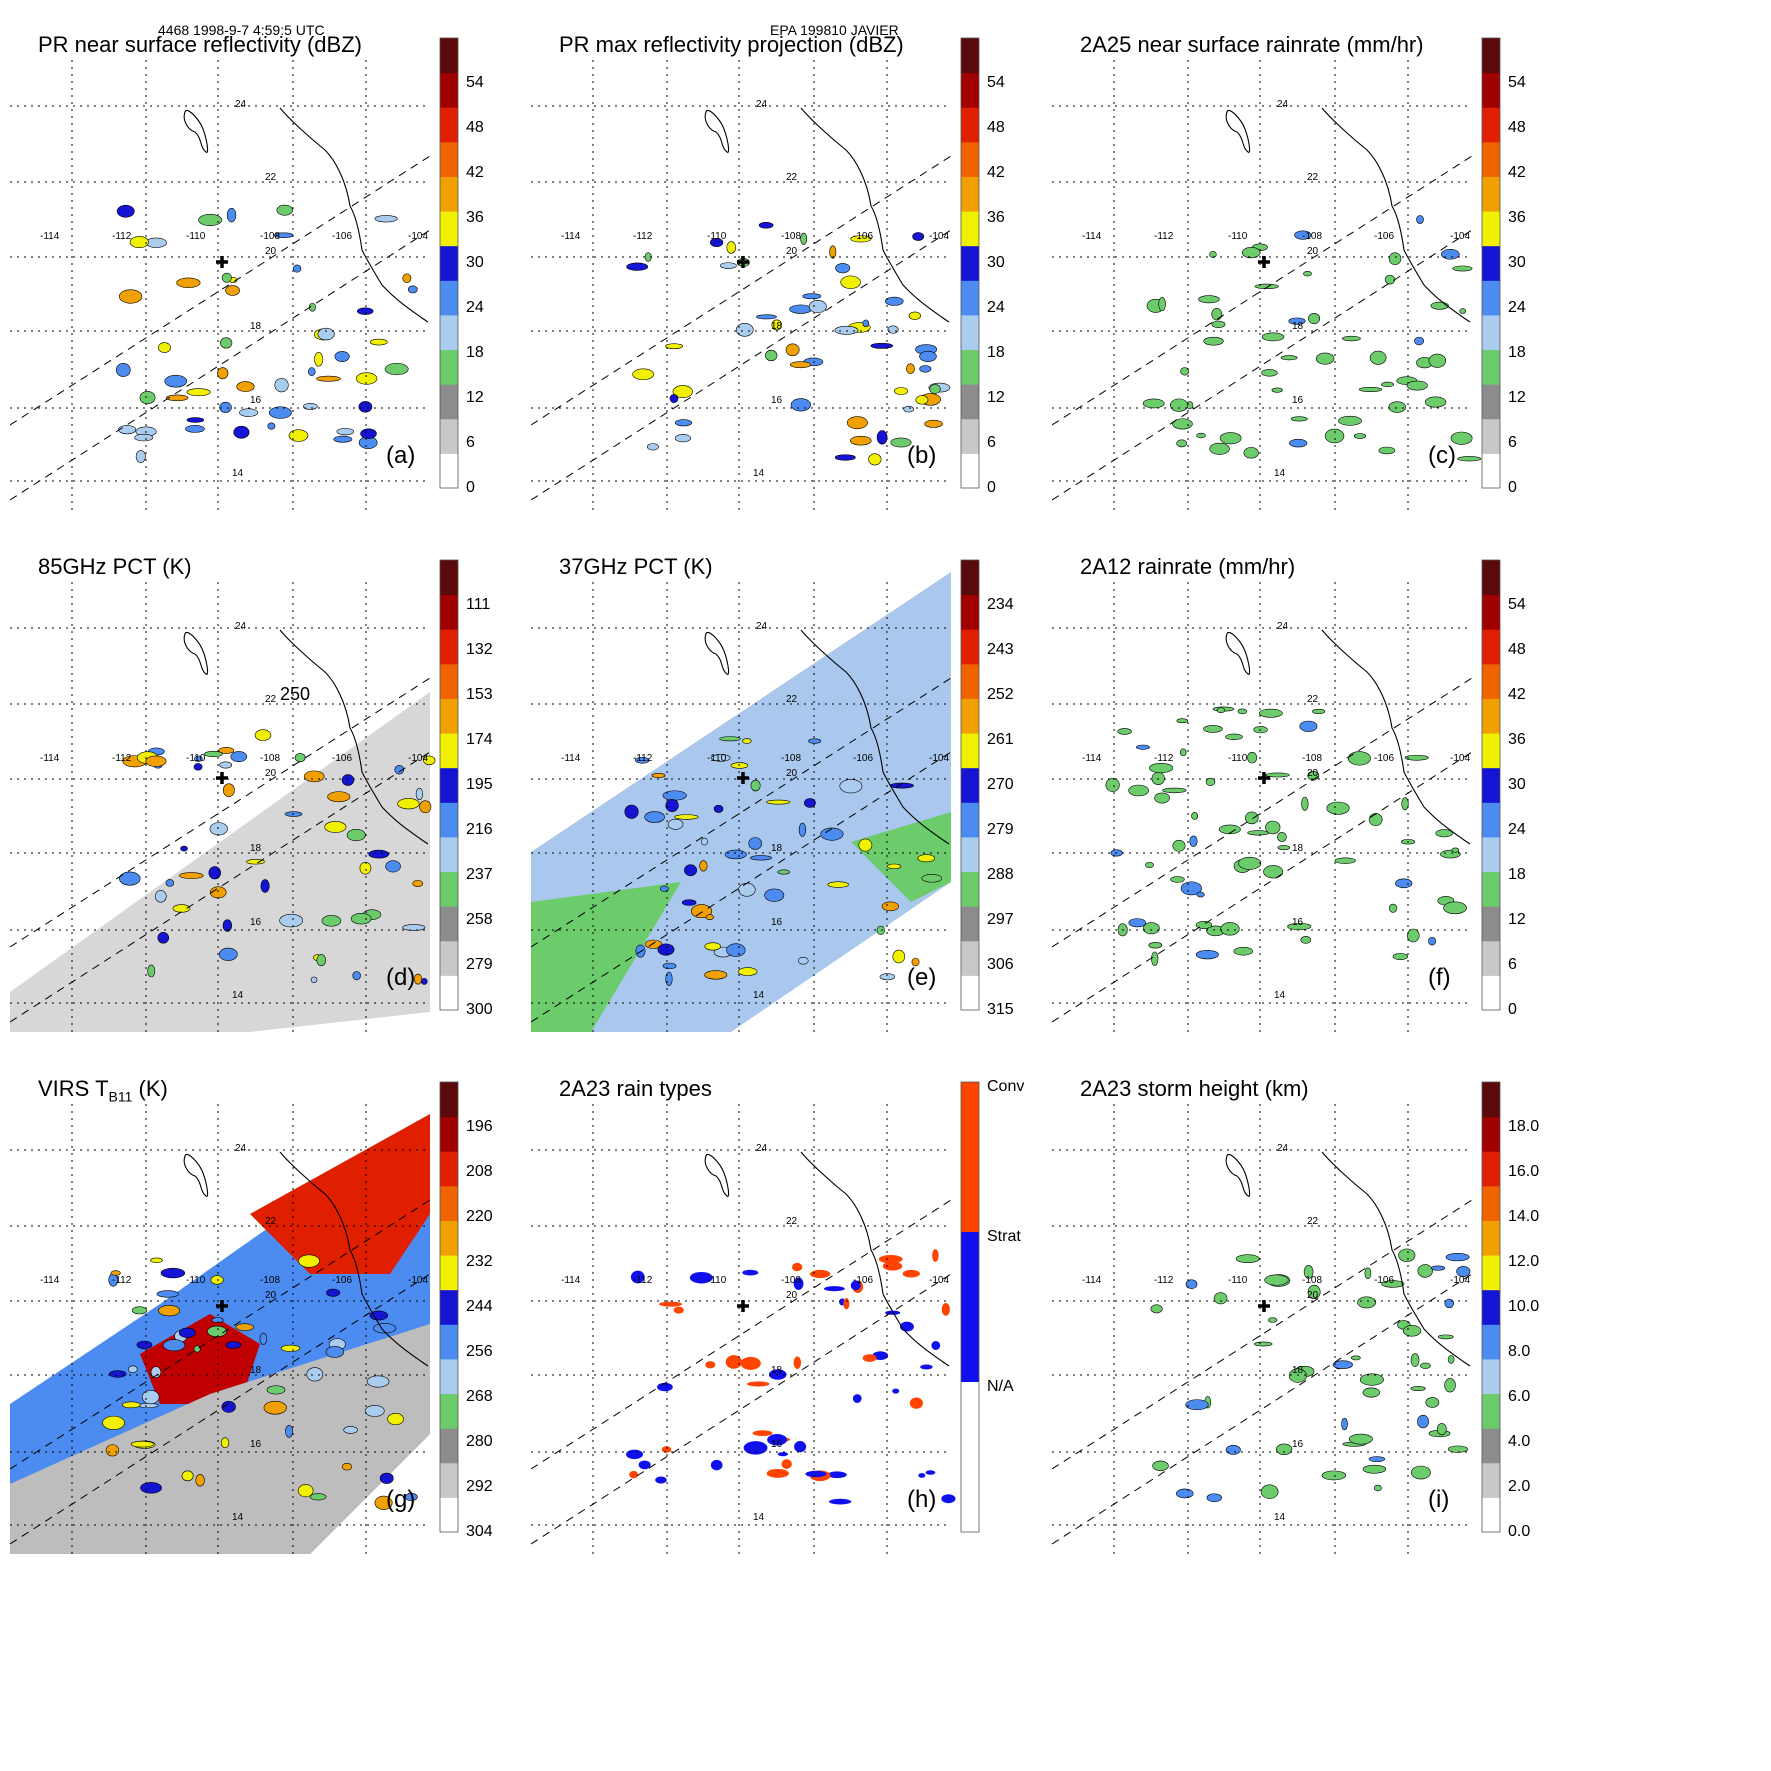 The image size is (1771, 1771). I want to click on coastline, so click(306, 737).